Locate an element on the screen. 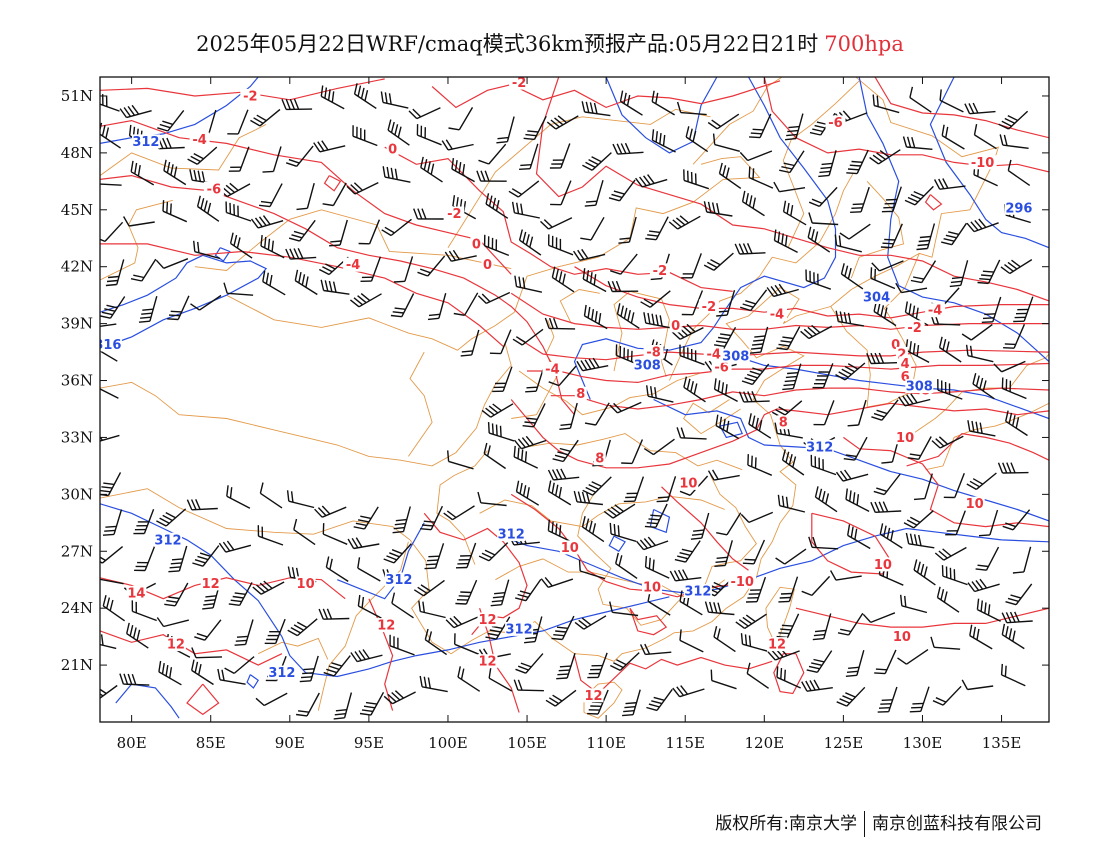 This screenshot has width=1100, height=850. temperature-label: 12 is located at coordinates (211, 584).